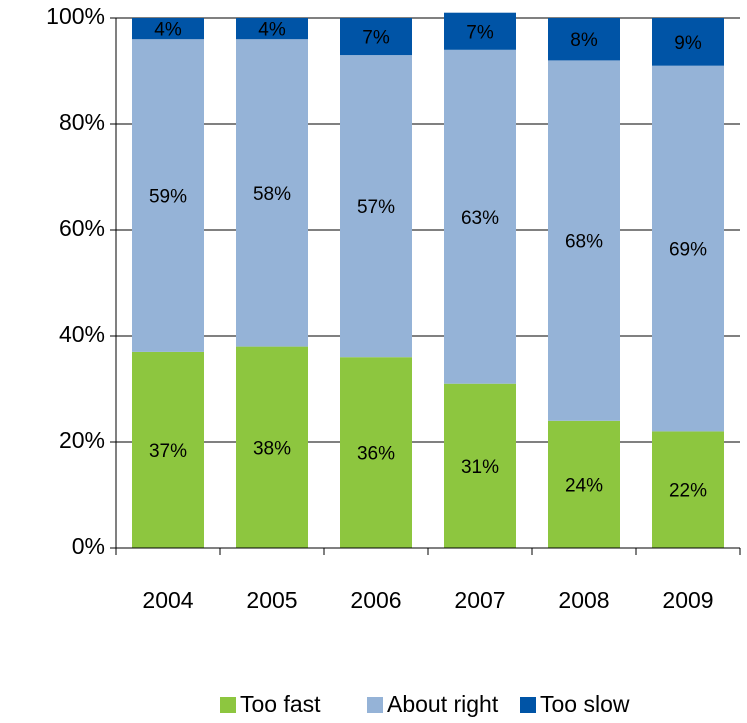 The image size is (747, 723). What do you see at coordinates (280, 704) in the screenshot?
I see `legend-label: Too fast` at bounding box center [280, 704].